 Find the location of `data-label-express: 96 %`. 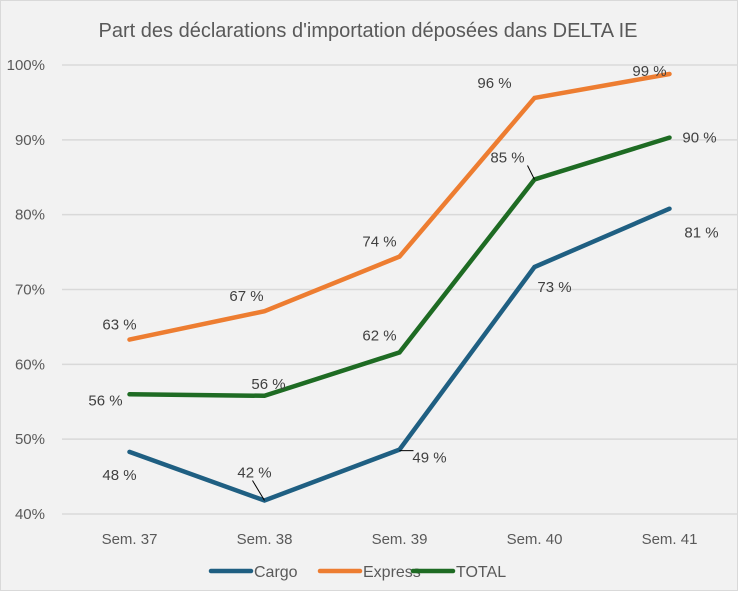

data-label-express: 96 % is located at coordinates (494, 83).